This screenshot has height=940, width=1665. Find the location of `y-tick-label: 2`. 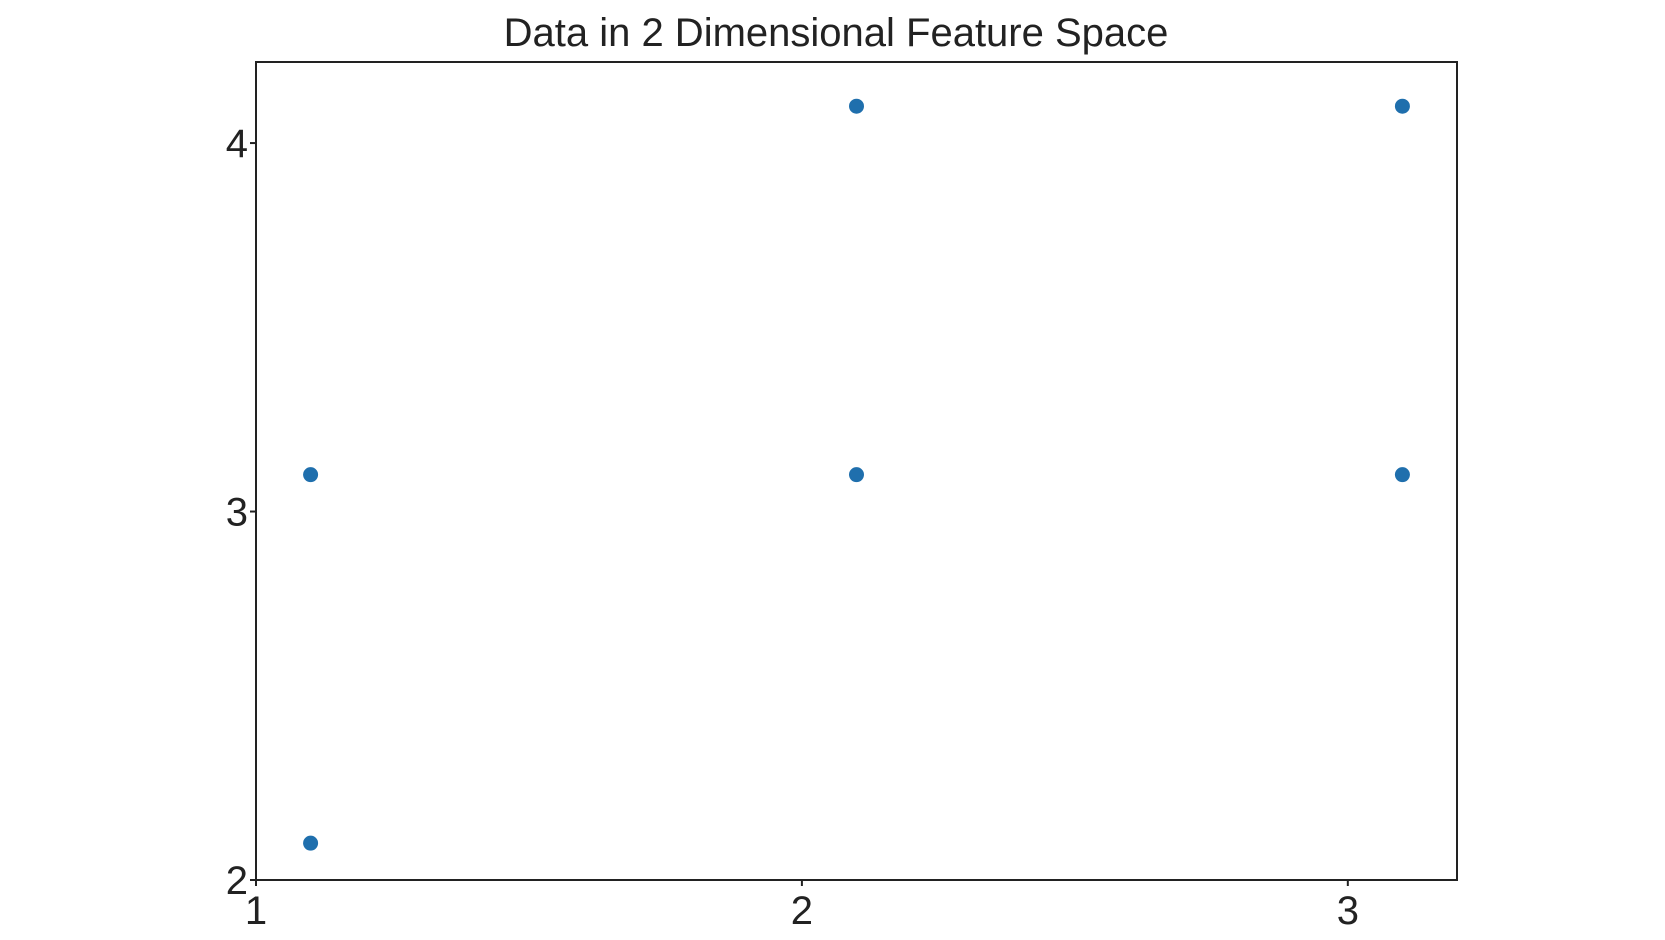

y-tick-label: 2 is located at coordinates (237, 881).